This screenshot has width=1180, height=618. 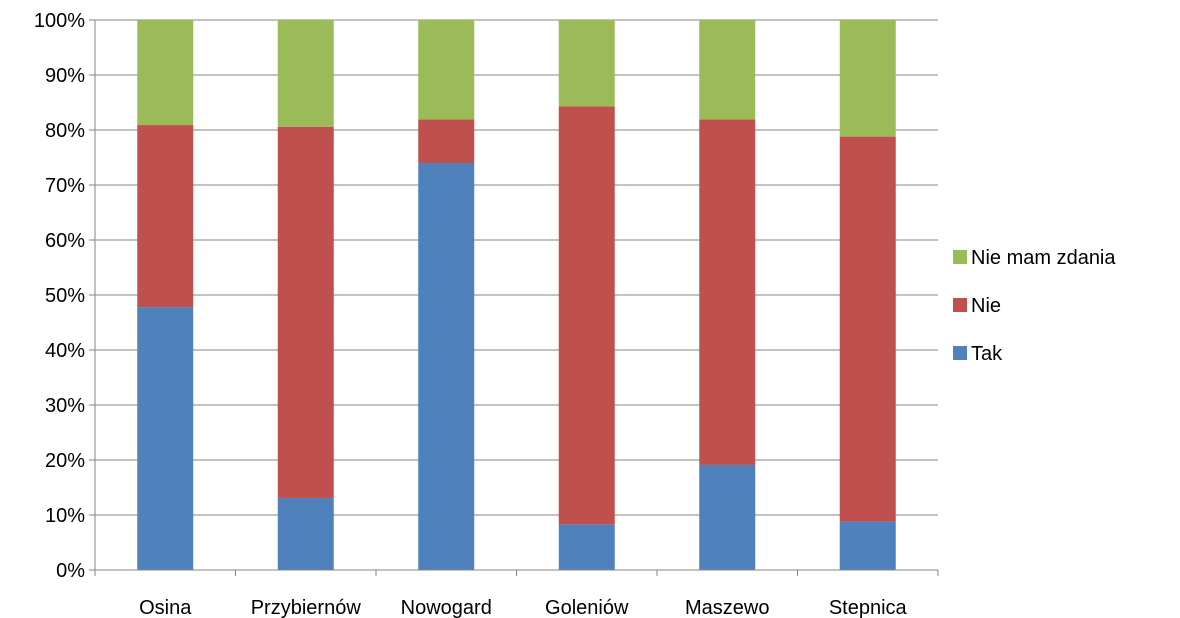 I want to click on x-tick-label-maszewo: Maszewo, so click(x=727, y=607).